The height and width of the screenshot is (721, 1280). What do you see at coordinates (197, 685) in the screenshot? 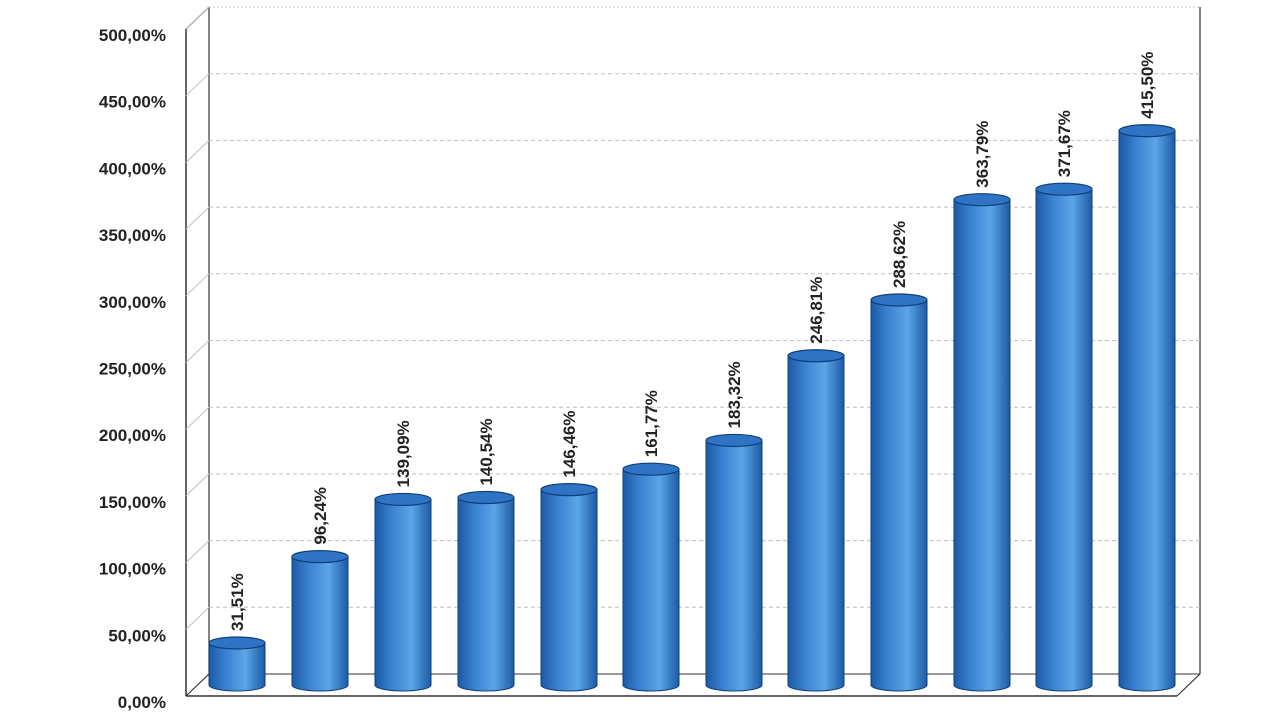
I see `floor-left-edge` at bounding box center [197, 685].